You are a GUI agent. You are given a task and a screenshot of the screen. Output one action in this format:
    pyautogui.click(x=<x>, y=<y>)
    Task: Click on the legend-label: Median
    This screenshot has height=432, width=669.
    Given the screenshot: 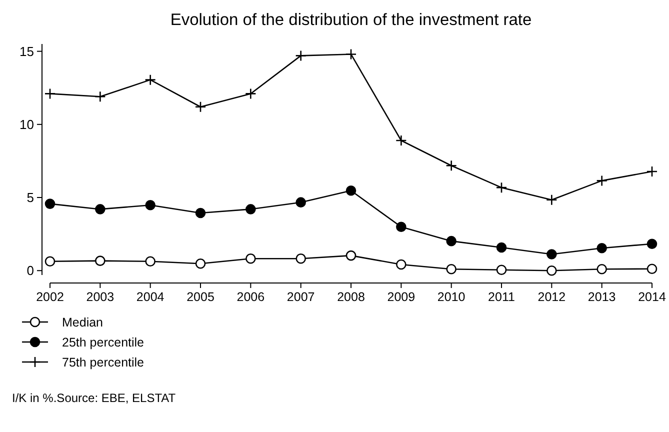 What is the action you would take?
    pyautogui.click(x=83, y=322)
    